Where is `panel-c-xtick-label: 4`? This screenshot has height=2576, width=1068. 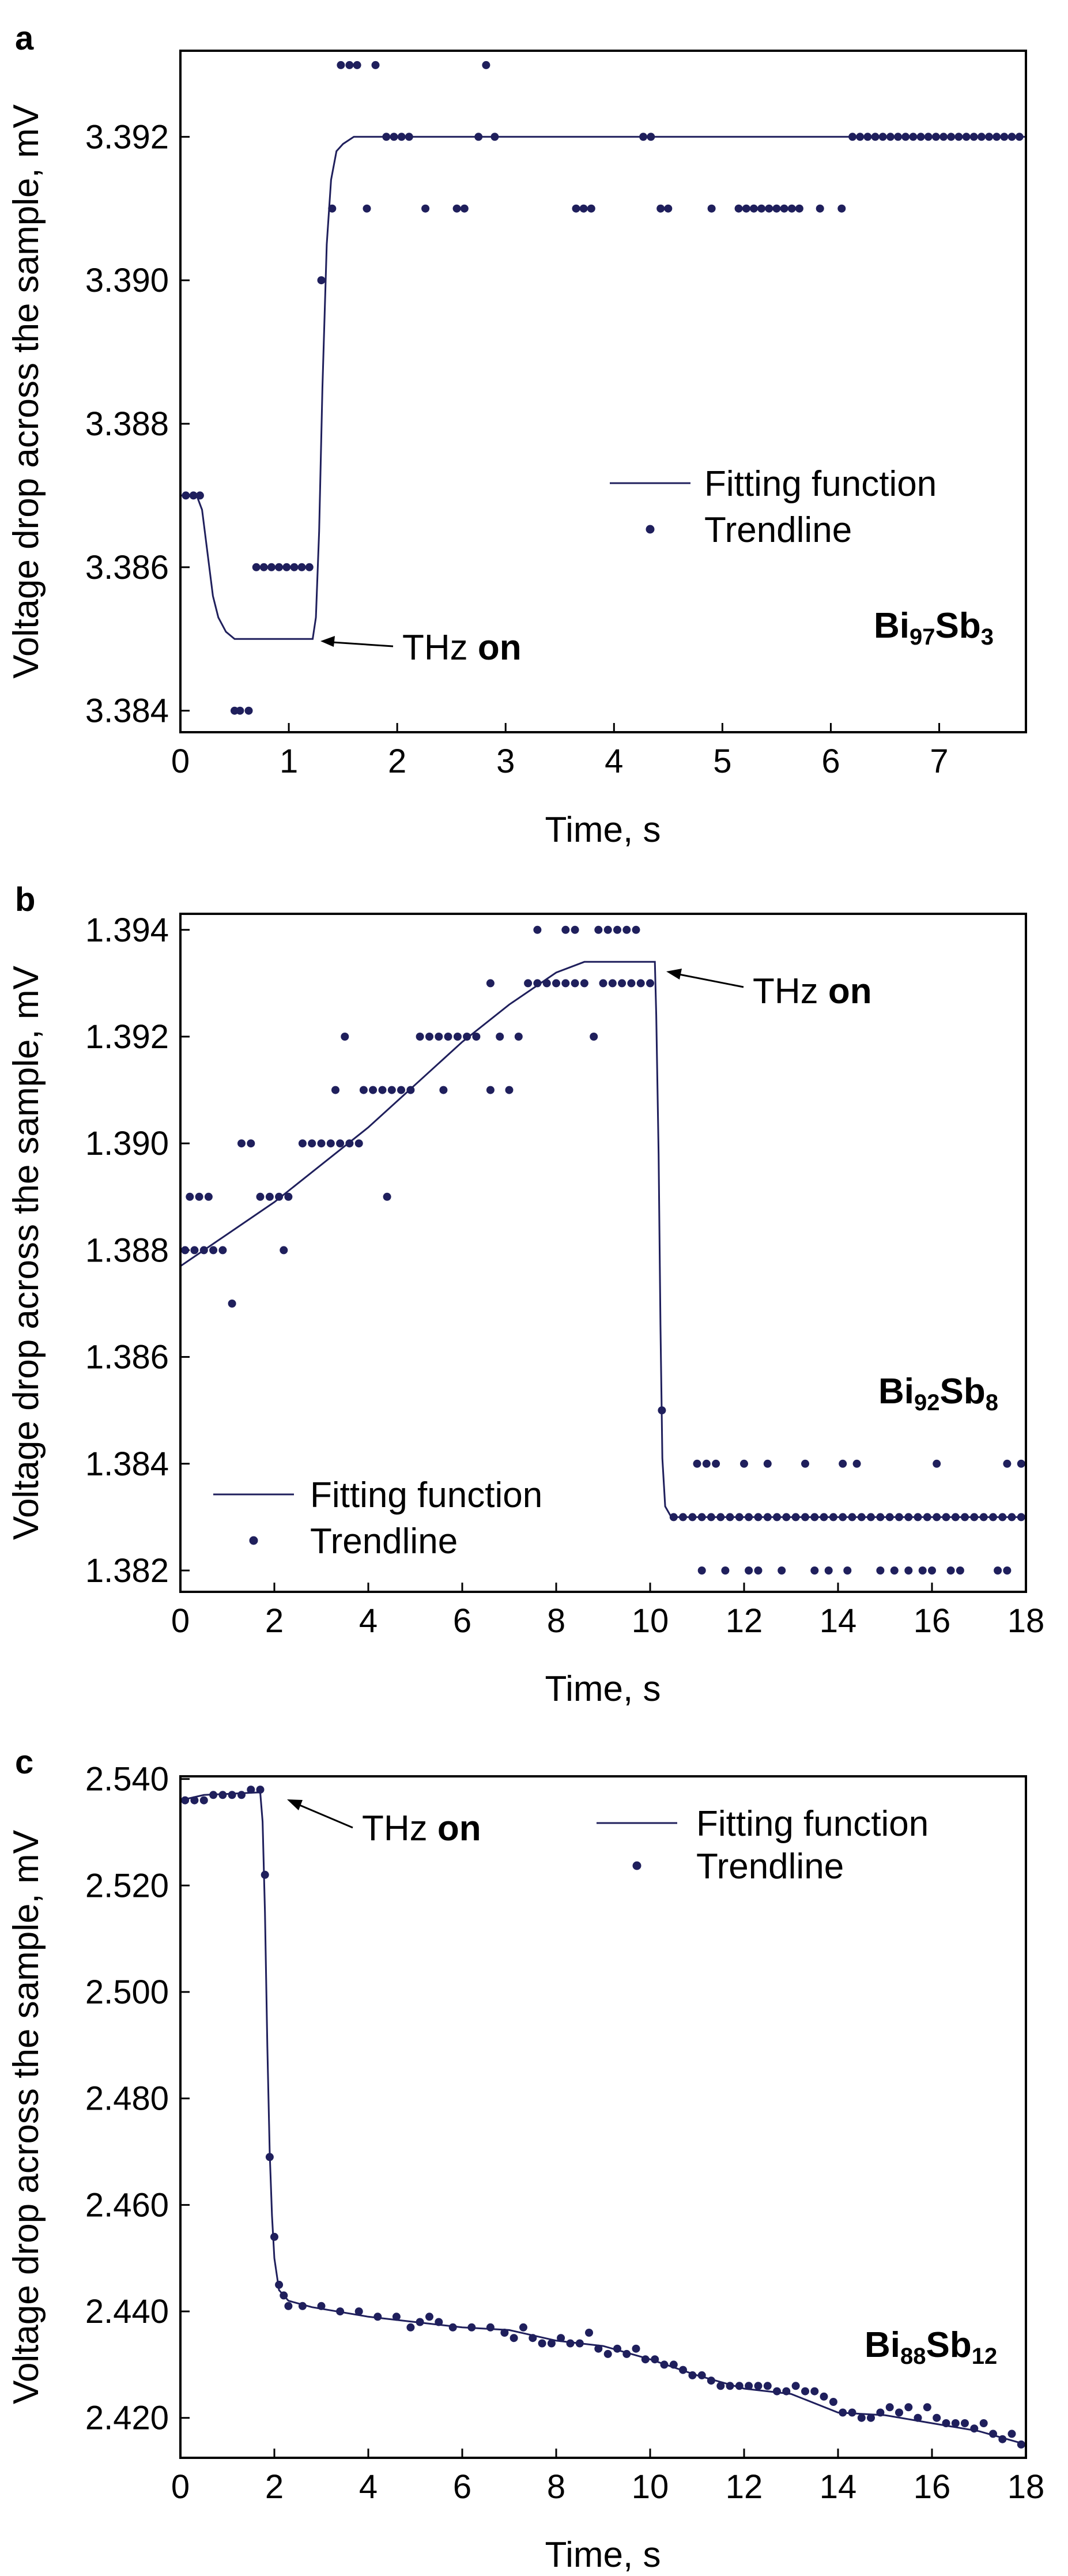
panel-c-xtick-label: 4 is located at coordinates (368, 2487).